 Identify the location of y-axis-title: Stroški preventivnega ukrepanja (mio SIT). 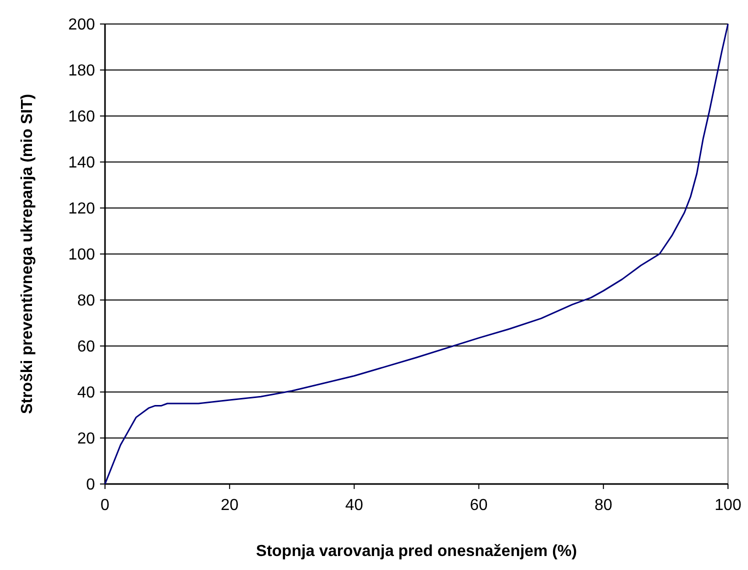
(27, 254).